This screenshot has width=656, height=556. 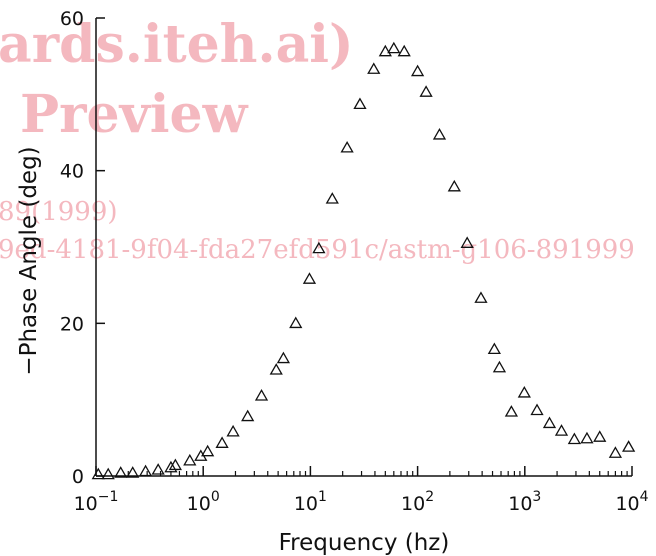 What do you see at coordinates (364, 543) in the screenshot?
I see `x-axis-title: Frequency (hz)` at bounding box center [364, 543].